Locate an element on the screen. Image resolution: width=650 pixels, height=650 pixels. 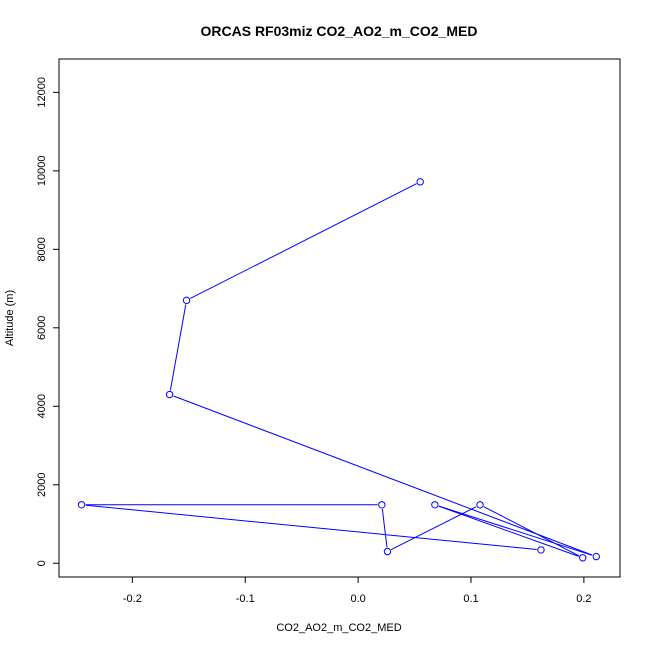
y-tick-label: 2000 is located at coordinates (42, 485).